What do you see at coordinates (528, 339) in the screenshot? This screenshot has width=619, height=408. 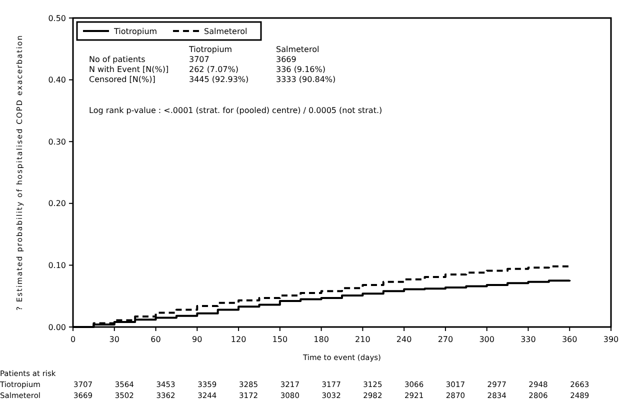 I see `x-tick-label: 330` at bounding box center [528, 339].